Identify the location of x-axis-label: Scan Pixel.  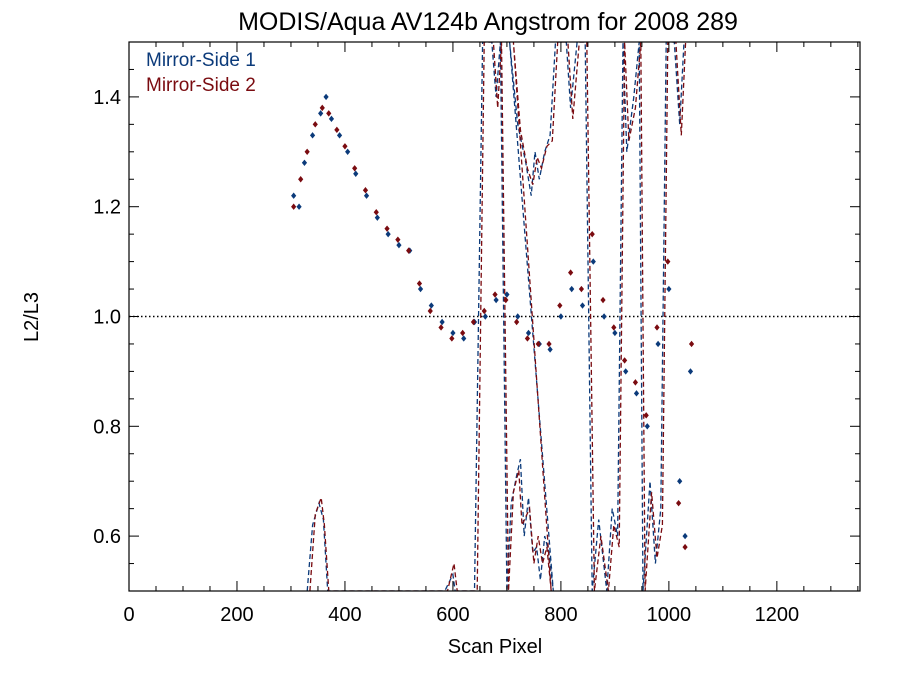
(495, 647).